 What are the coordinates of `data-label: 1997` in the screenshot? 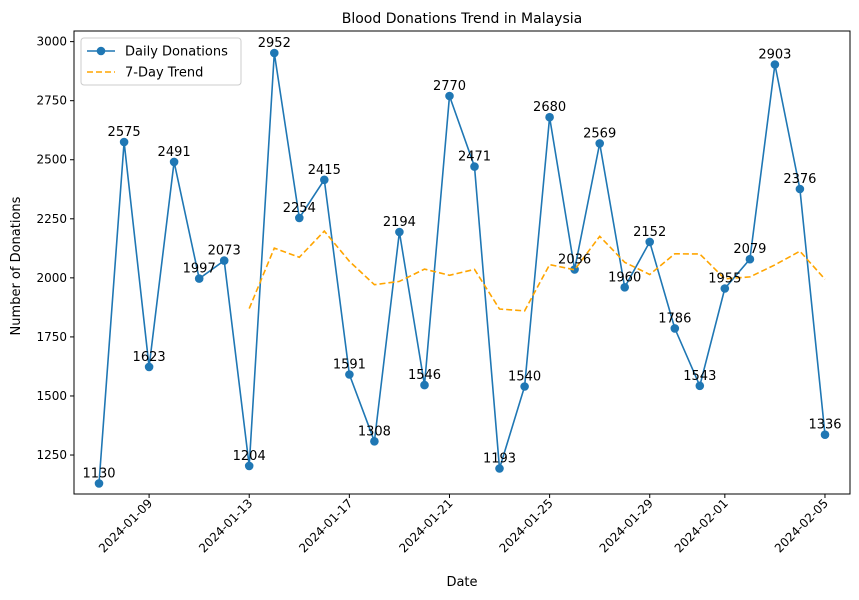 It's located at (199, 269).